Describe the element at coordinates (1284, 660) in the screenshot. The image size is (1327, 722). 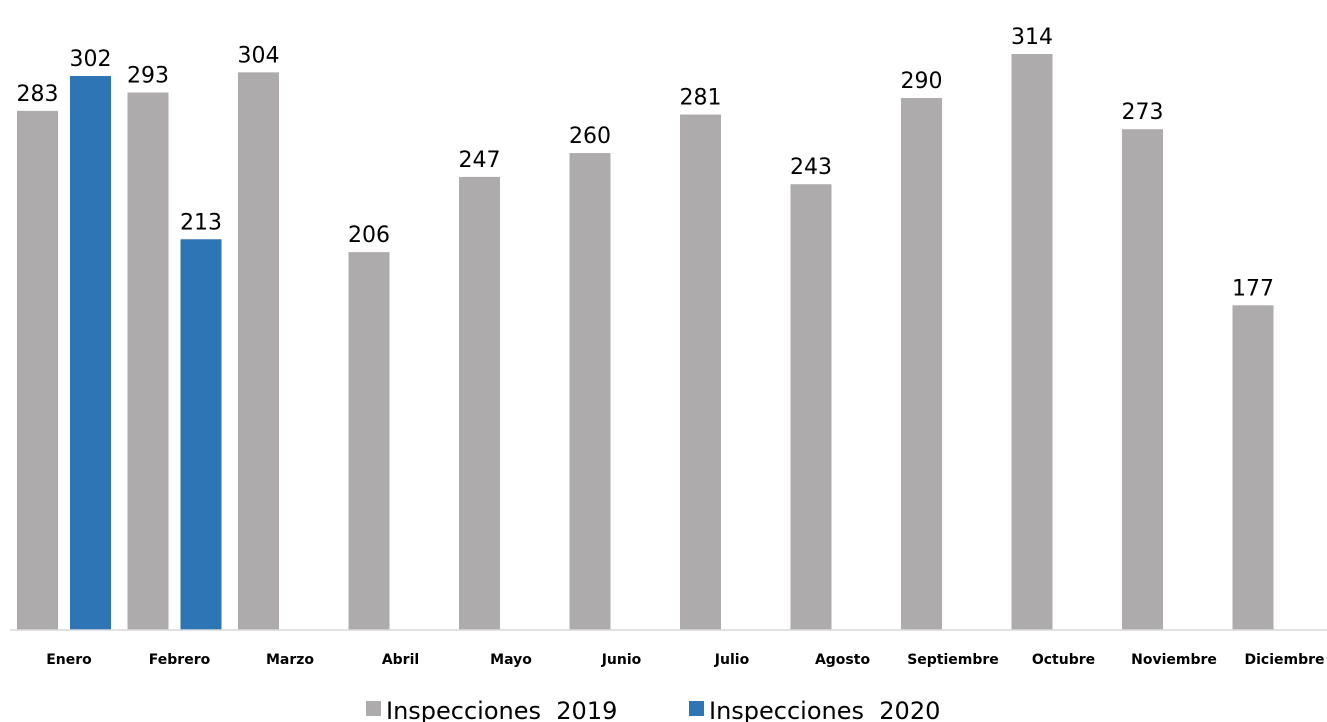
I see `category-label-diciembre: Diciembre` at that location.